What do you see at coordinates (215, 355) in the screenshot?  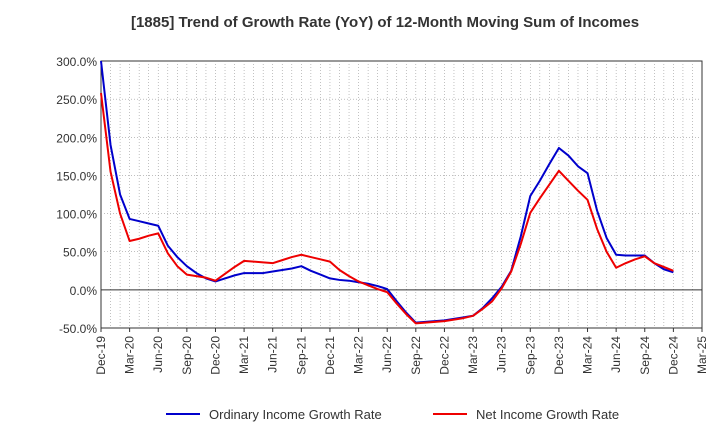 I see `x-tick-label: Dec-20` at bounding box center [215, 355].